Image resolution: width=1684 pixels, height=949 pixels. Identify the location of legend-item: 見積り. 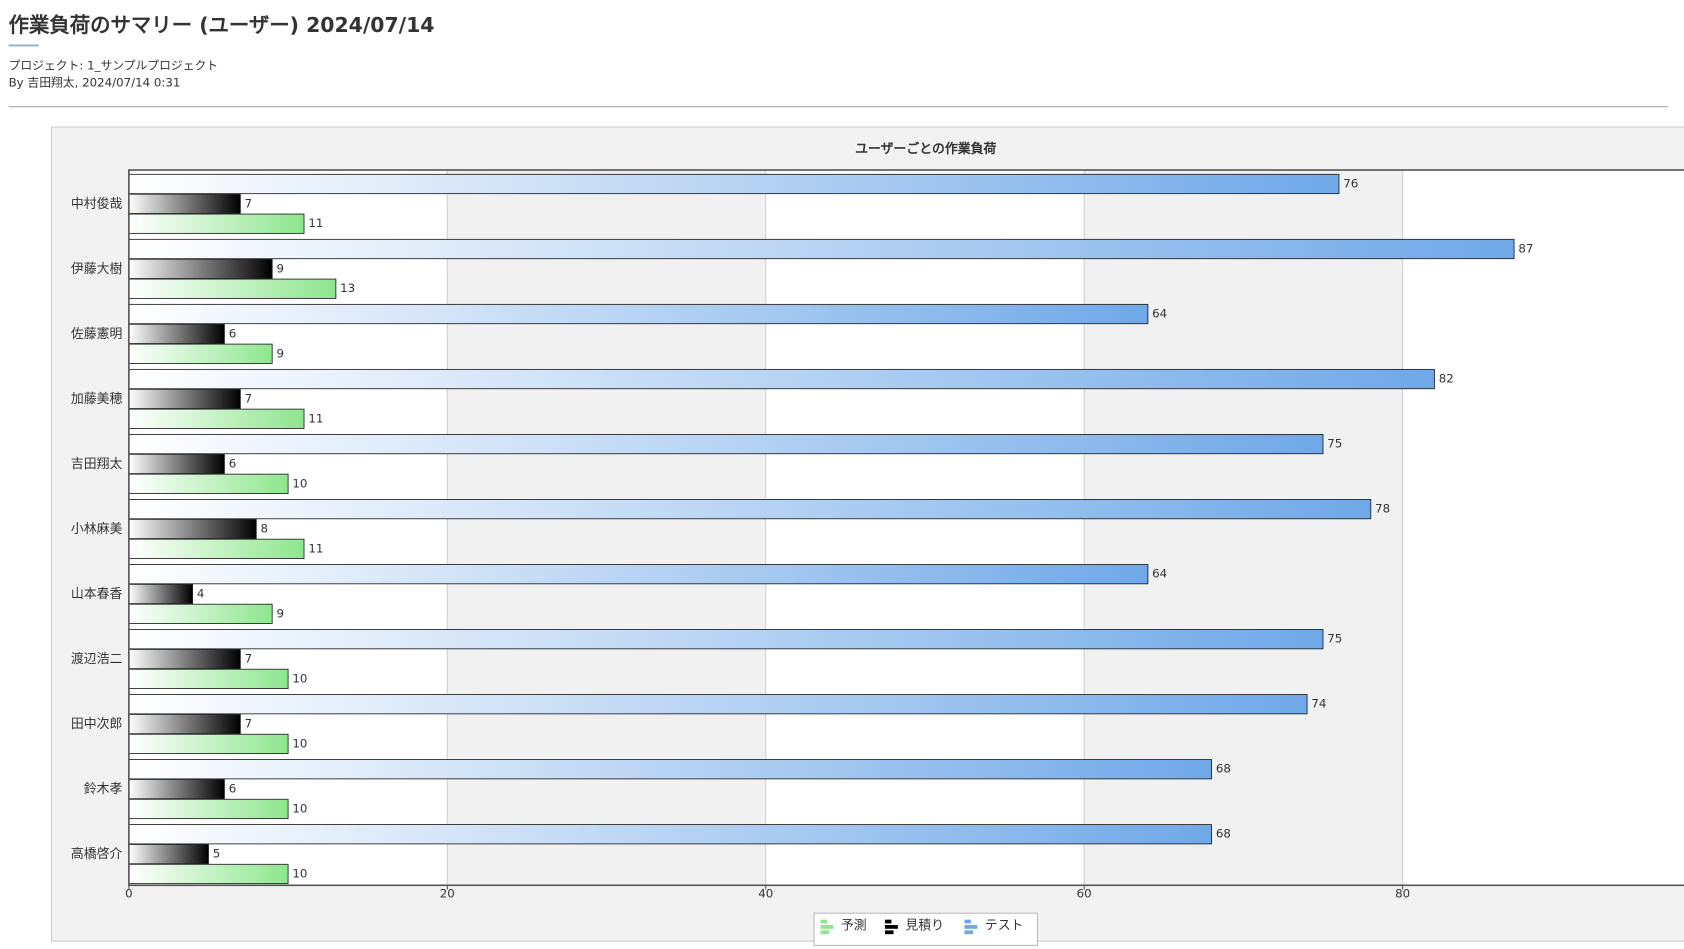
(914, 927).